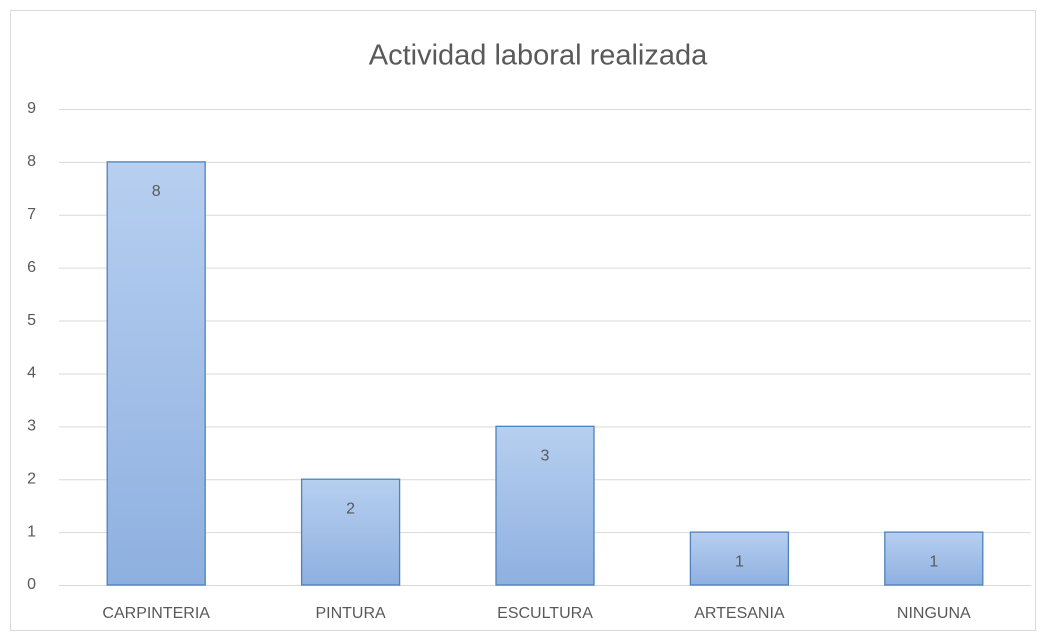  I want to click on y-tick-label: 3, so click(31, 426).